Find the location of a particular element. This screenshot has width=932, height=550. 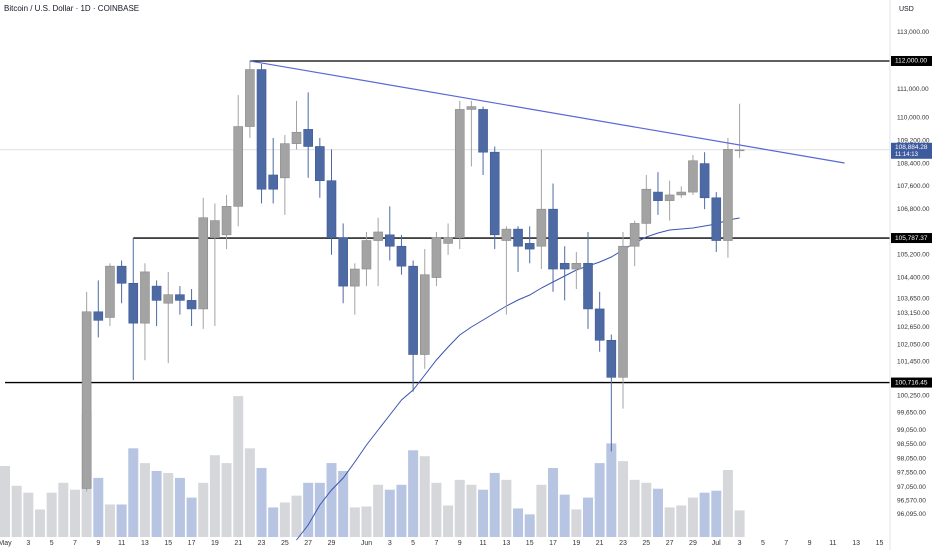

price-axis is located at coordinates (911, 275).